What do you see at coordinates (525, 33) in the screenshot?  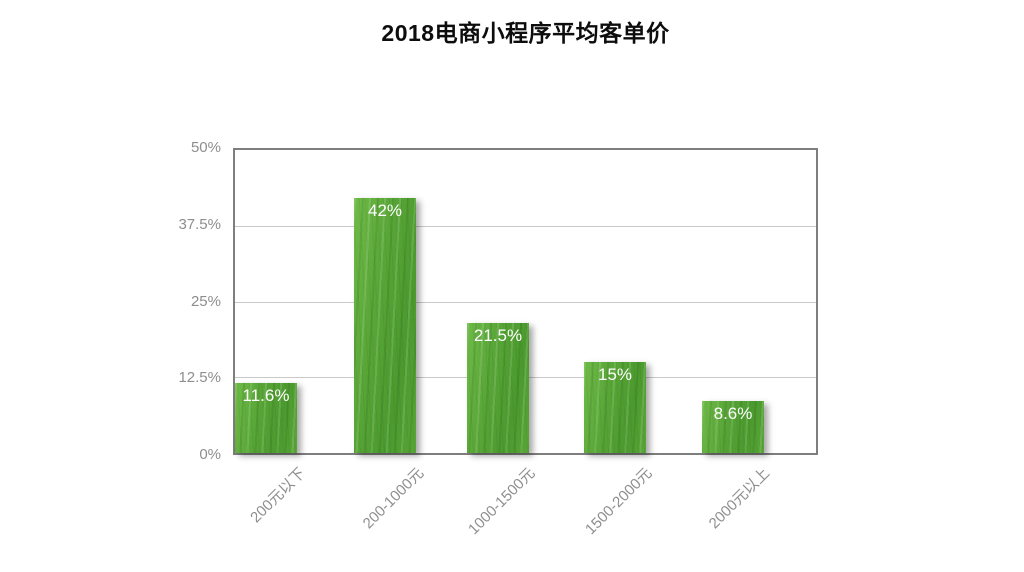 I see `chart-title: 2018电商小程序平均客单价` at bounding box center [525, 33].